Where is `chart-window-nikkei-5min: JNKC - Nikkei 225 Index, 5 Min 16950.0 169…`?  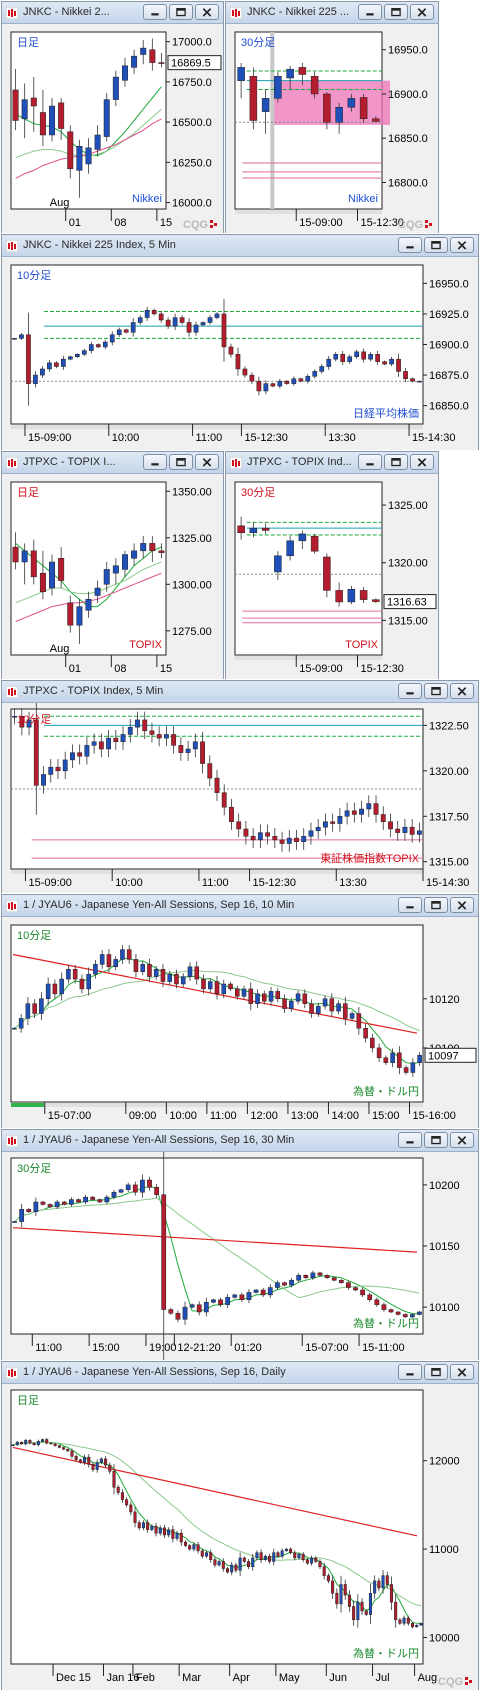
chart-window-nikkei-5min: JNKC - Nikkei 225 Index, 5 Min 16950.0 169… is located at coordinates (240, 342).